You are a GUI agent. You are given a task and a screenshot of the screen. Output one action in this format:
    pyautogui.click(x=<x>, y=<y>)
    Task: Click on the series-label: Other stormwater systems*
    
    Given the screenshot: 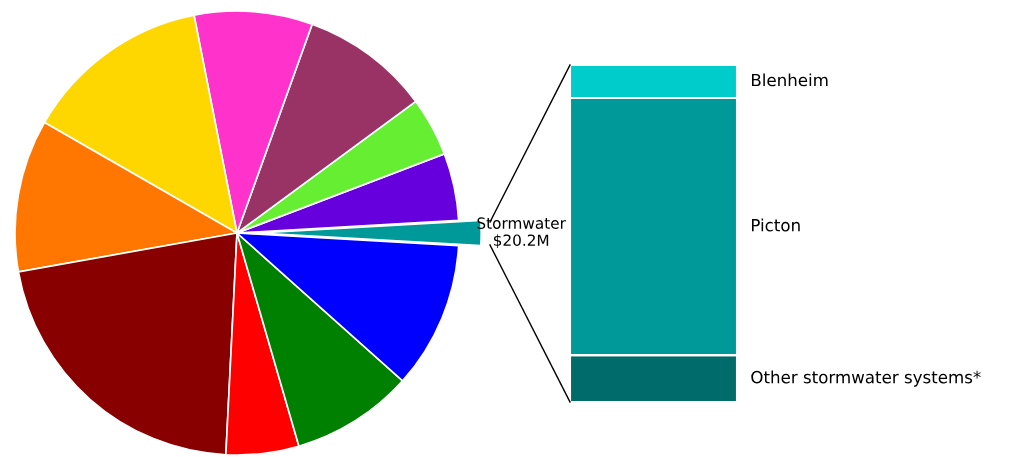 What is the action you would take?
    pyautogui.click(x=866, y=378)
    